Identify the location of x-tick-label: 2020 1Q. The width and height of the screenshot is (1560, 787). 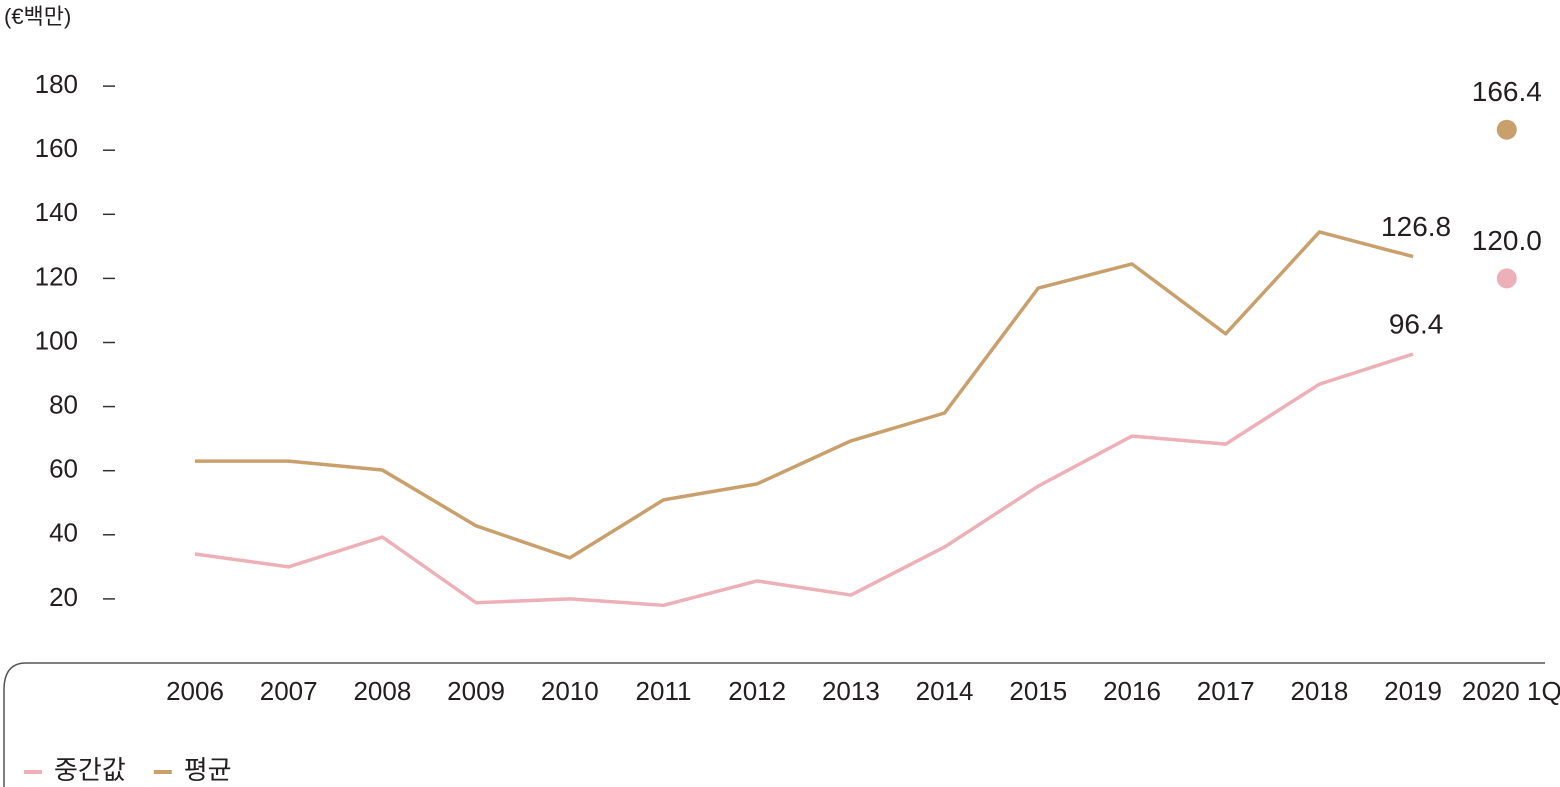
(1511, 691).